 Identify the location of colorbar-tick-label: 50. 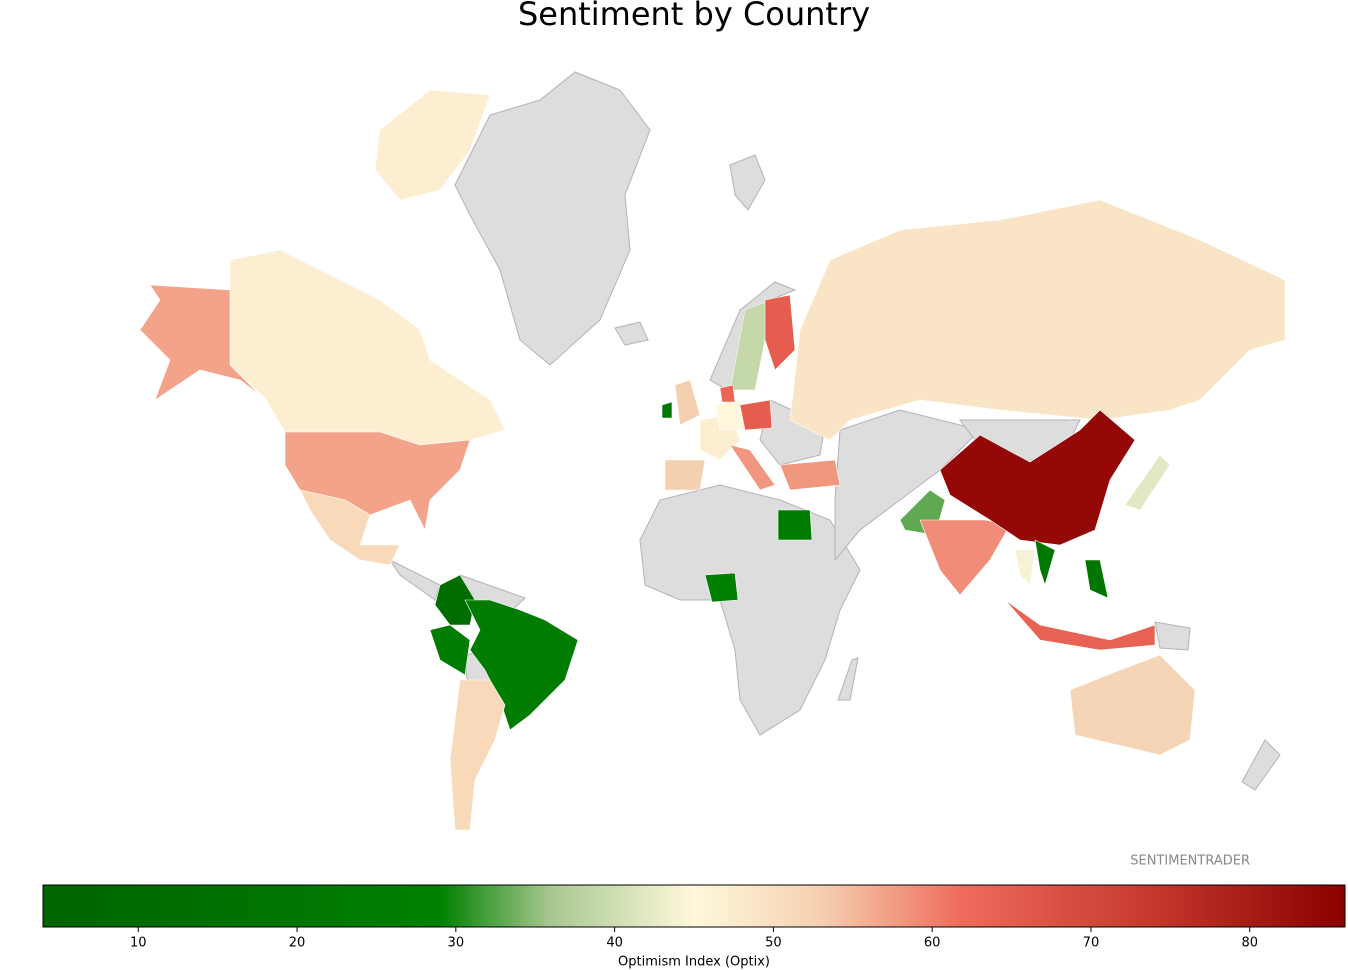
(773, 943).